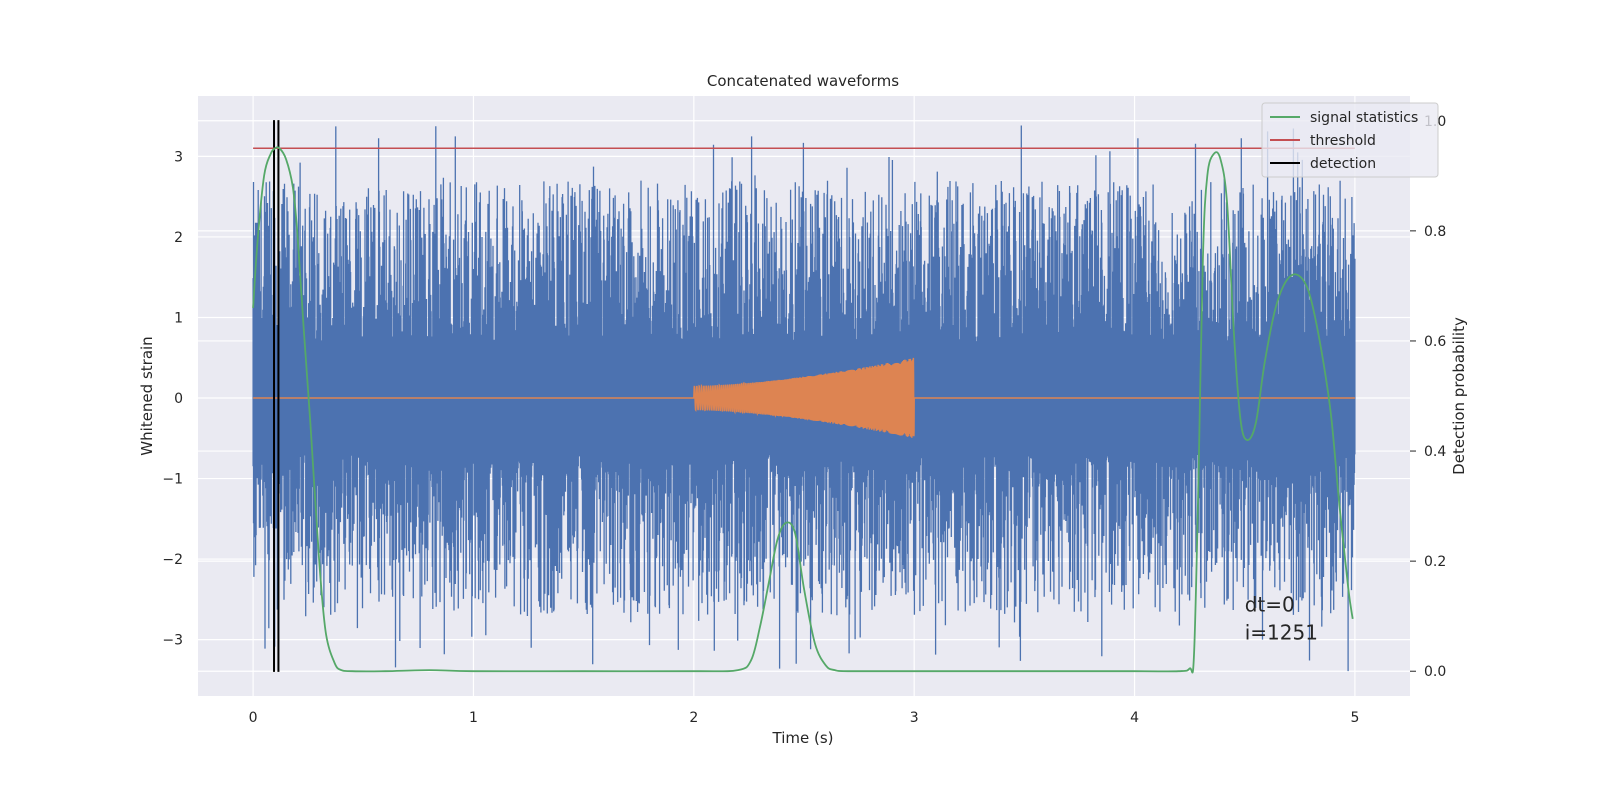 This screenshot has height=800, width=1600. What do you see at coordinates (1364, 118) in the screenshot?
I see `legend-label: signal statistics` at bounding box center [1364, 118].